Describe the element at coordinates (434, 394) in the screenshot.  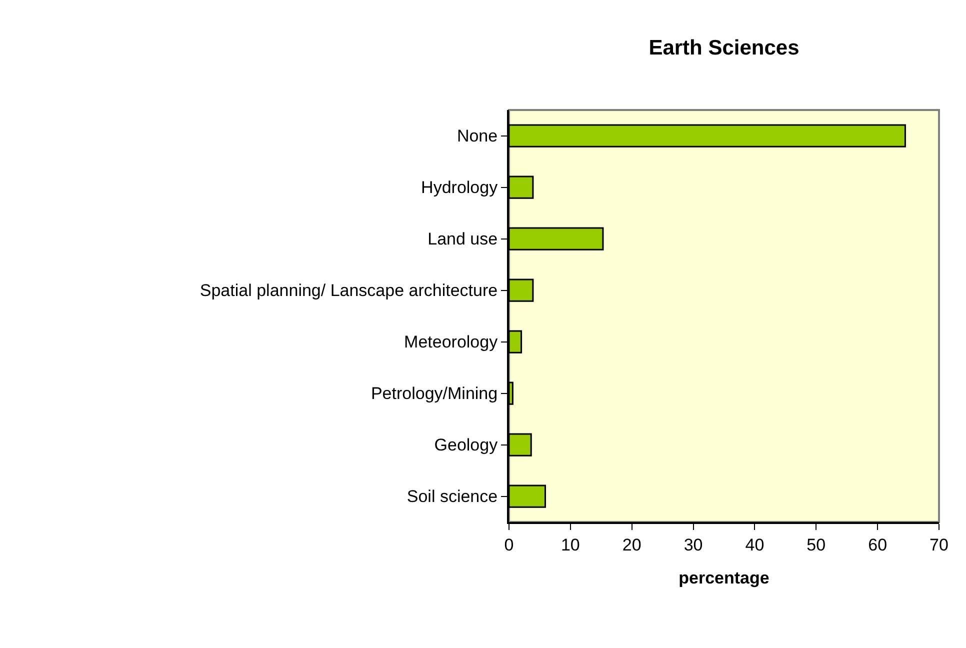
I see `y-tick-label: Petrology/Mining` at that location.